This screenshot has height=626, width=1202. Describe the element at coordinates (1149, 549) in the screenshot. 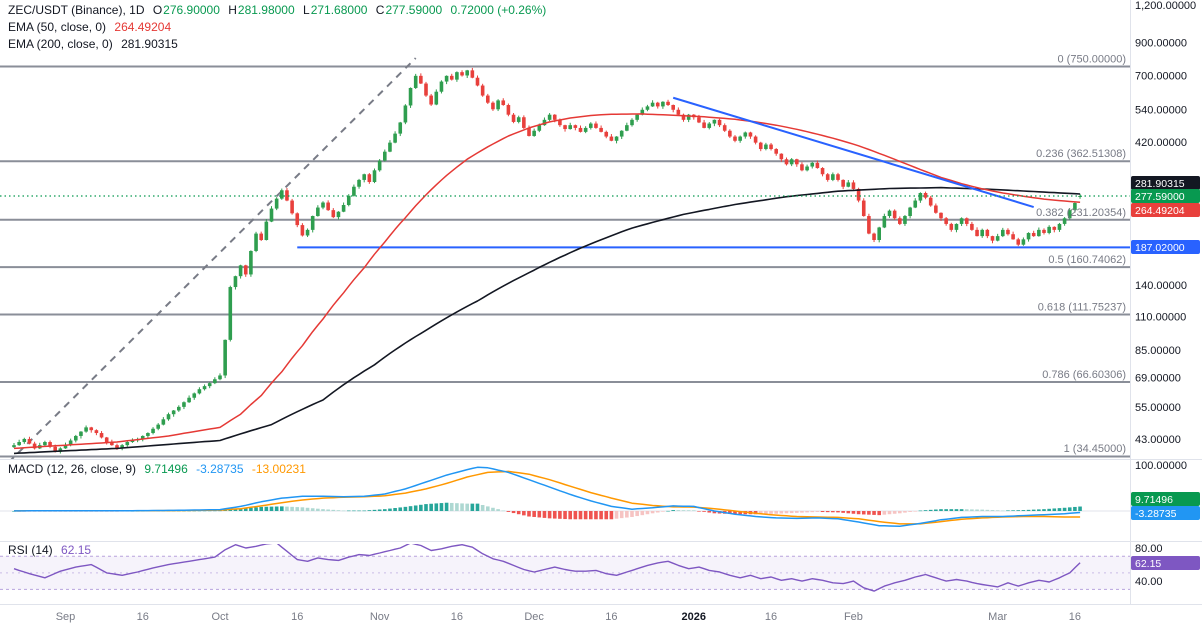

I see `rsi-axis-label: 80.00` at that location.